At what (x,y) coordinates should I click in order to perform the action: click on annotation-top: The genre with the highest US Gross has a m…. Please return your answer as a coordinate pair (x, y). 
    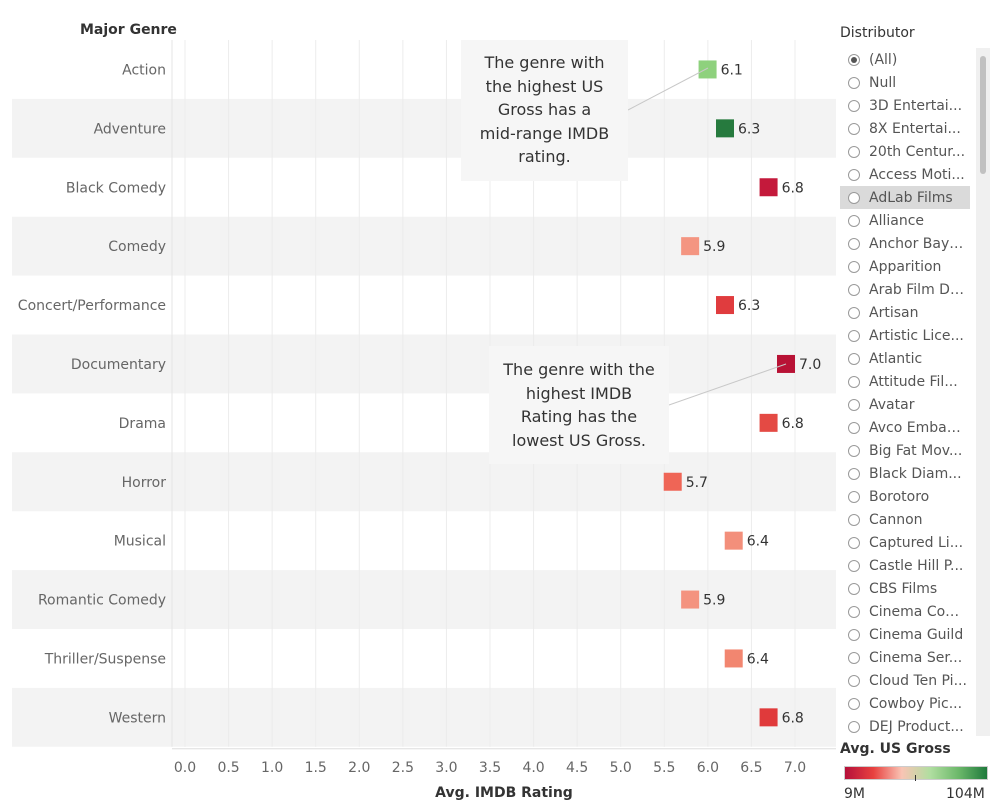
    Looking at the image, I should click on (544, 110).